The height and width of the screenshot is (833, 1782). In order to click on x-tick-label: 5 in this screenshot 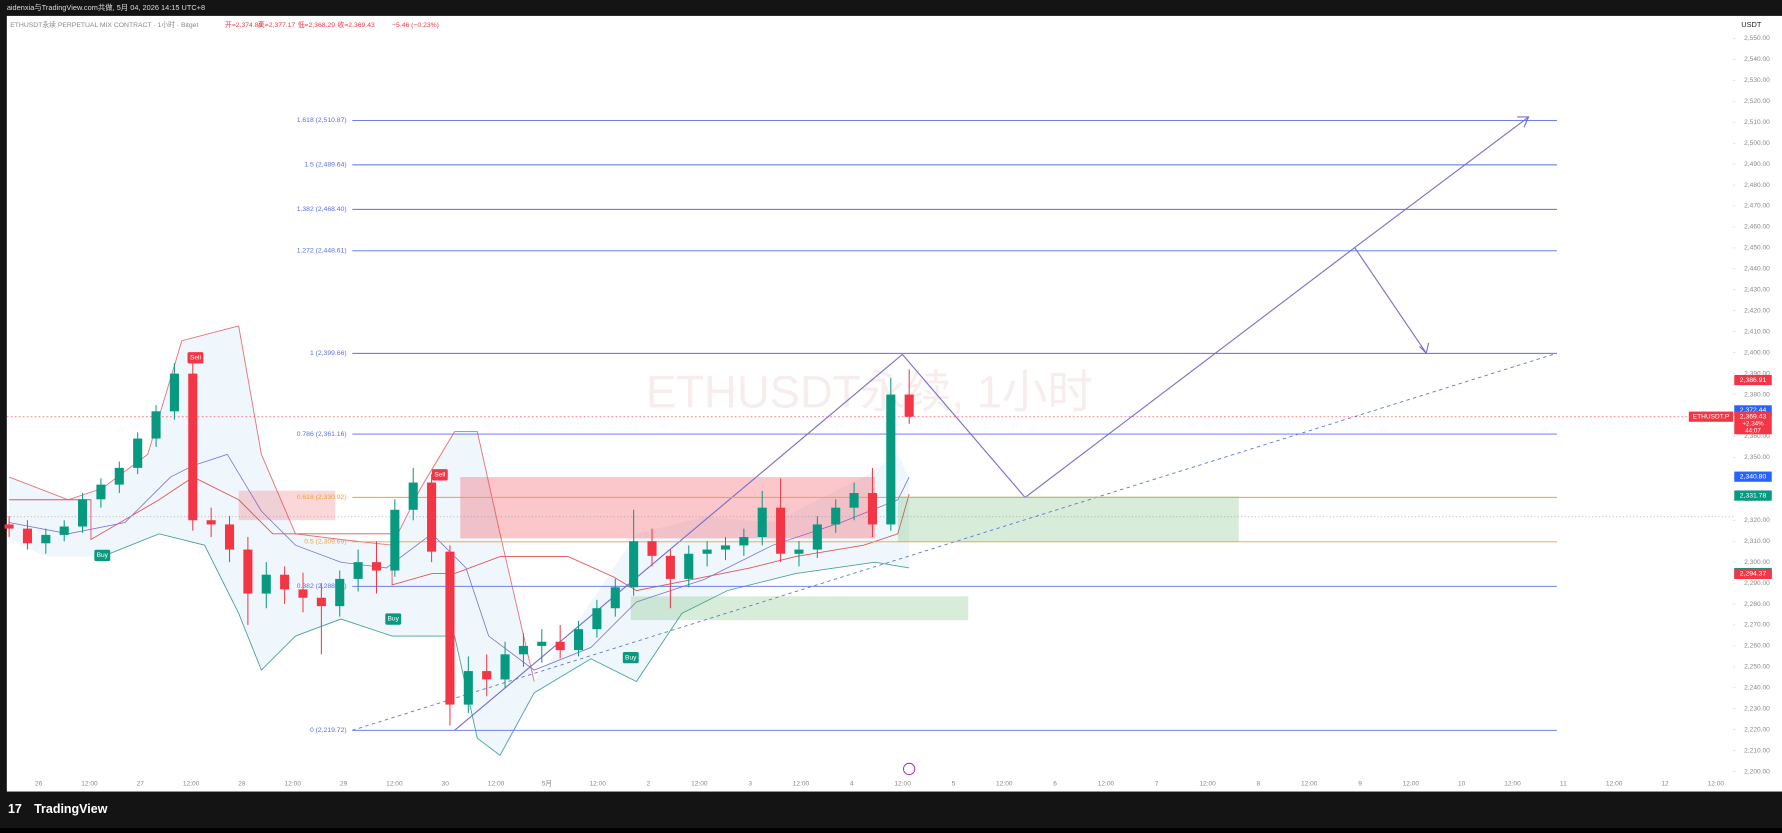, I will do `click(954, 783)`.